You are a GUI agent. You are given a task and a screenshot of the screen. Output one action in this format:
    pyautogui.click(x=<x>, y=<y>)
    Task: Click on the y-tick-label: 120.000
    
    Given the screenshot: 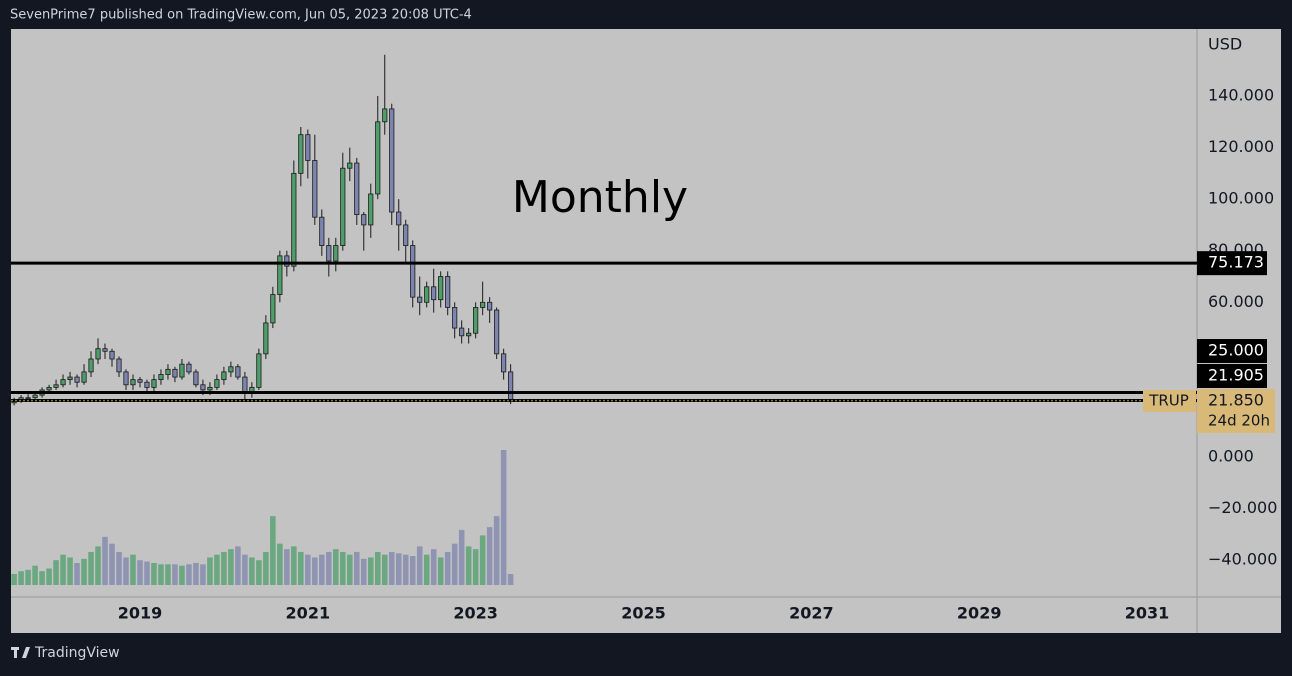 What is the action you would take?
    pyautogui.click(x=1241, y=146)
    